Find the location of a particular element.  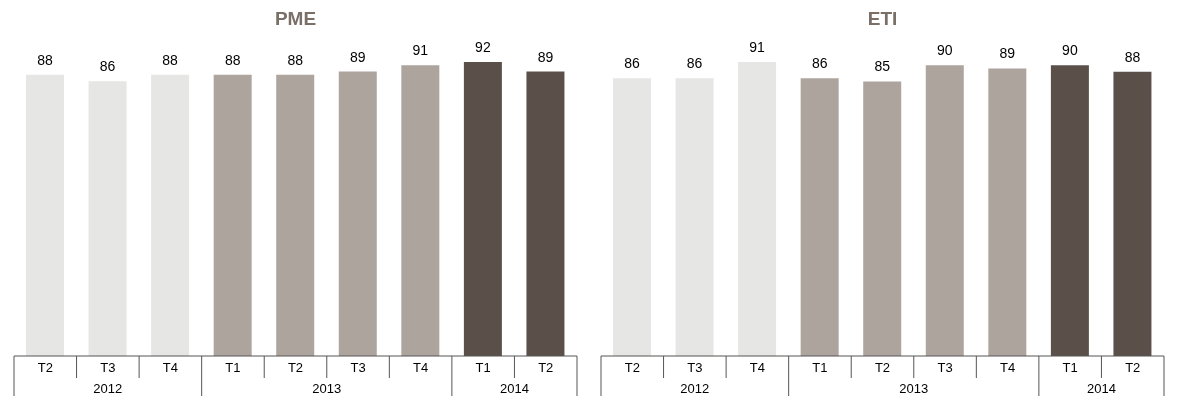

data-label: 92 is located at coordinates (483, 47).